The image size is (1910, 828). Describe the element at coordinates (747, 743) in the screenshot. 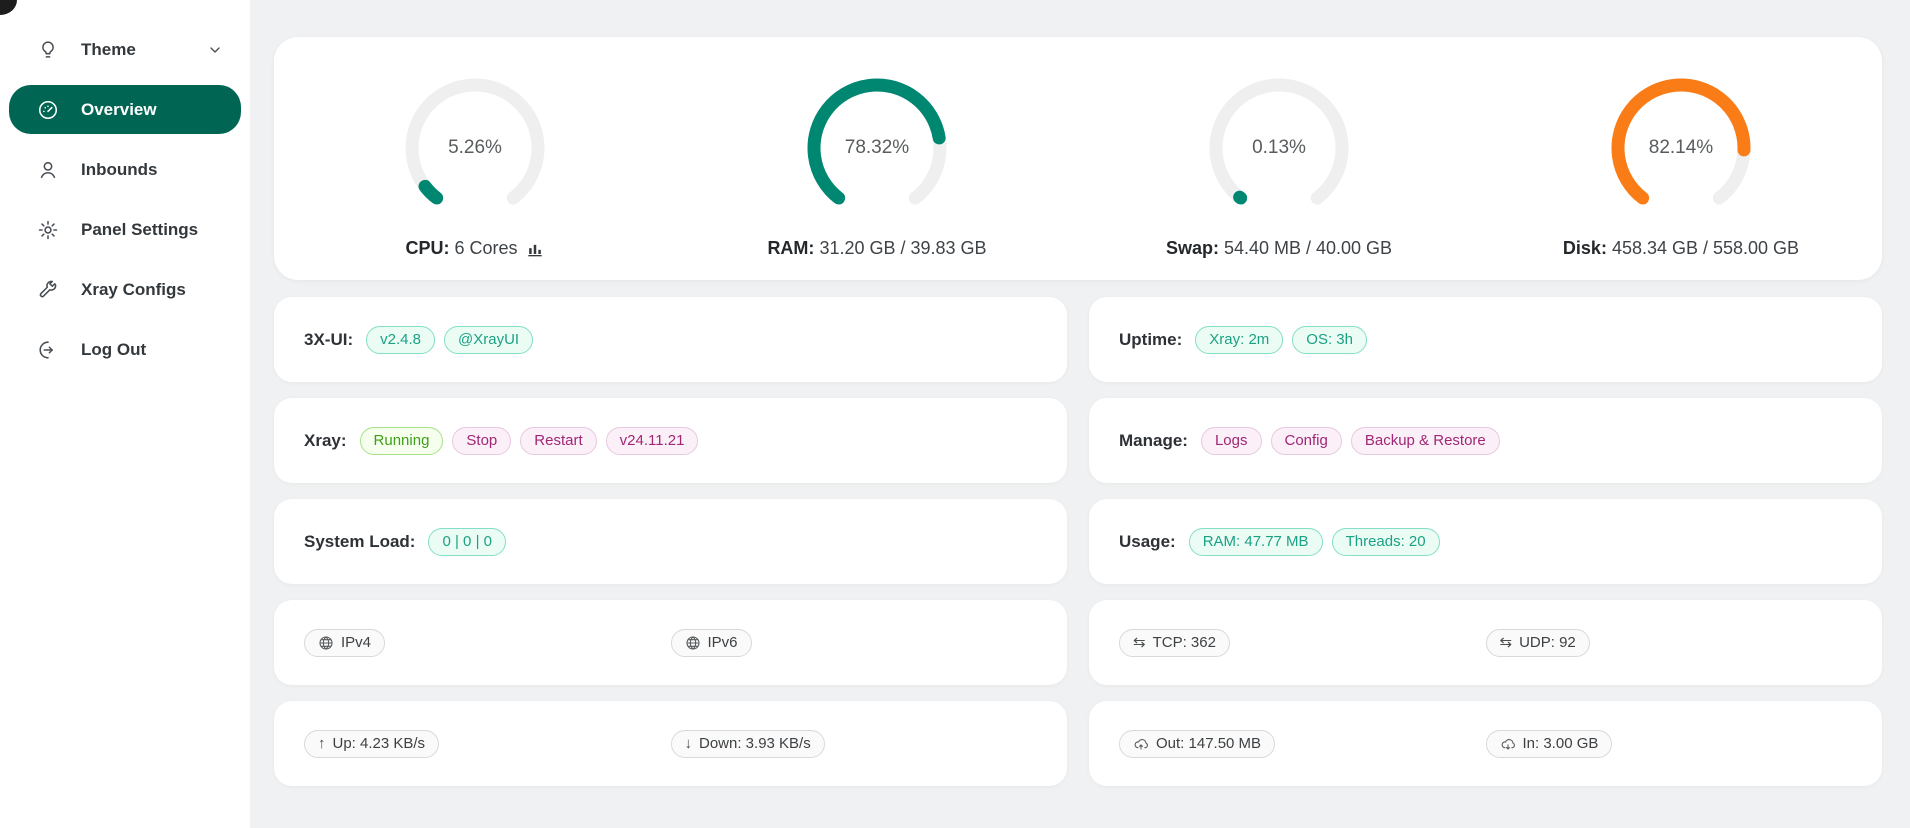

I see `download-speed-badge: ↓ Down: 3.93 KB/s` at that location.